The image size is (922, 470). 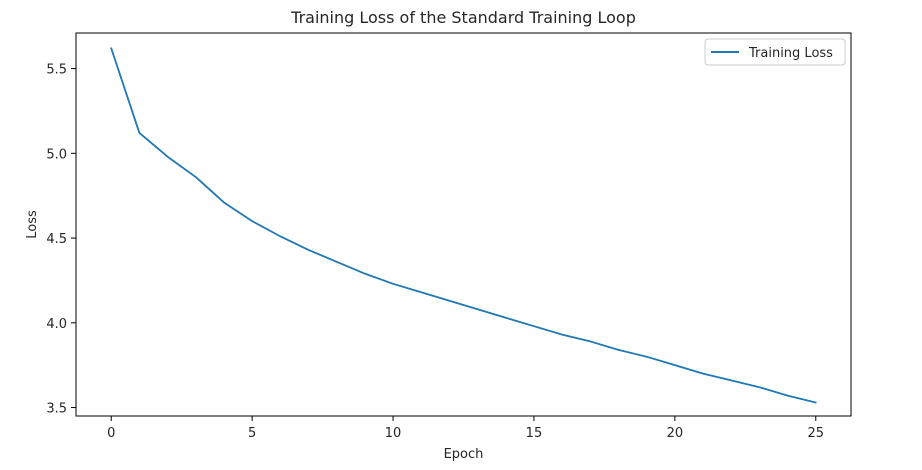 I want to click on x-tick-label-15: 15, so click(x=534, y=433).